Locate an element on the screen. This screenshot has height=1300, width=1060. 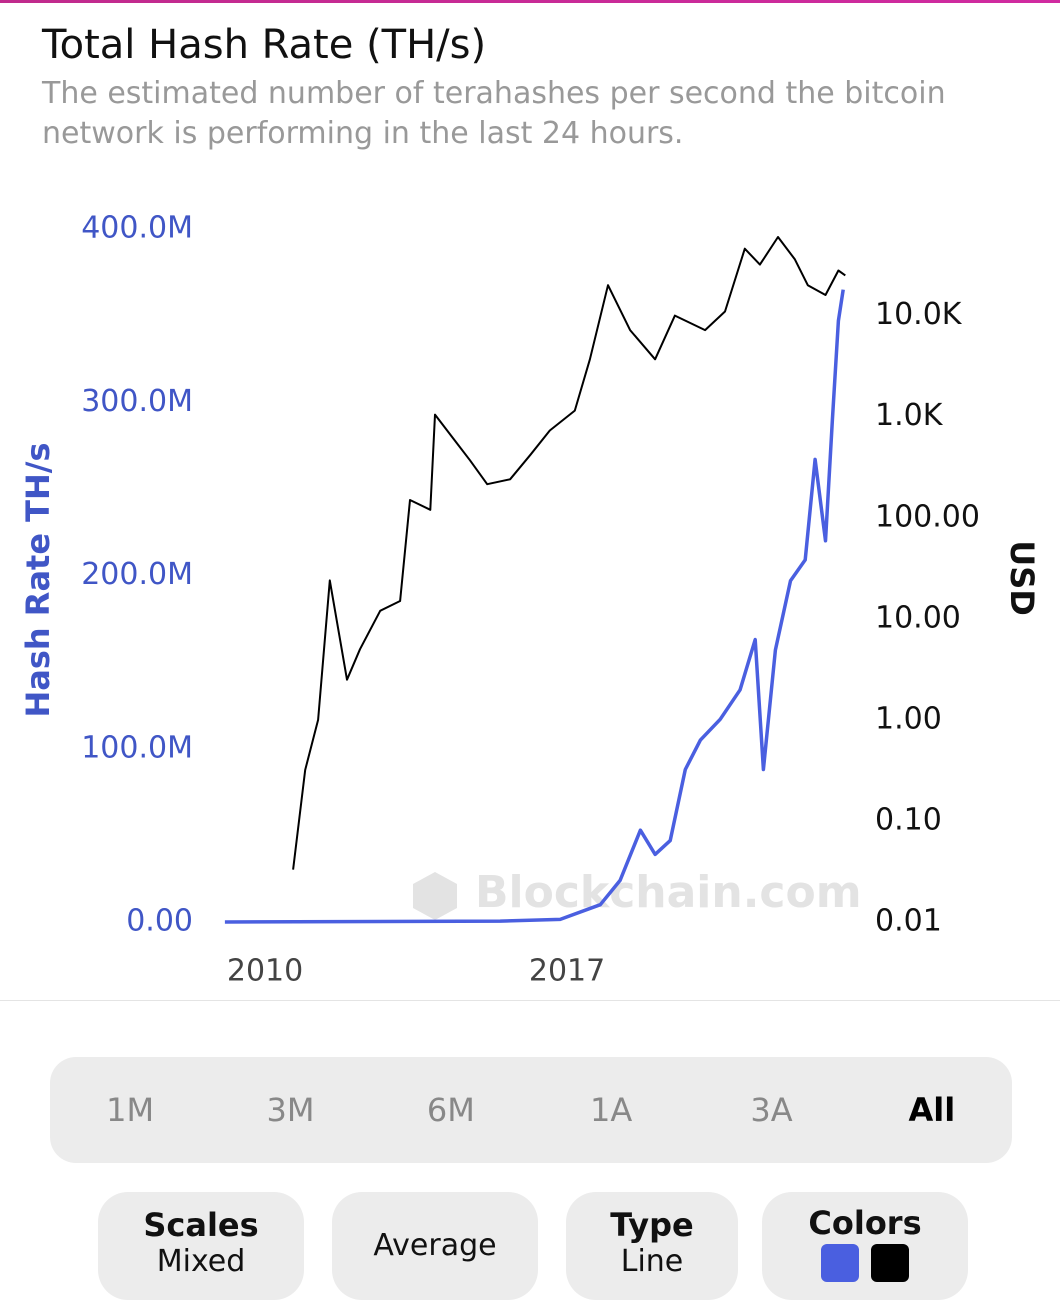
y2-tick-label: 100.00 is located at coordinates (927, 516).